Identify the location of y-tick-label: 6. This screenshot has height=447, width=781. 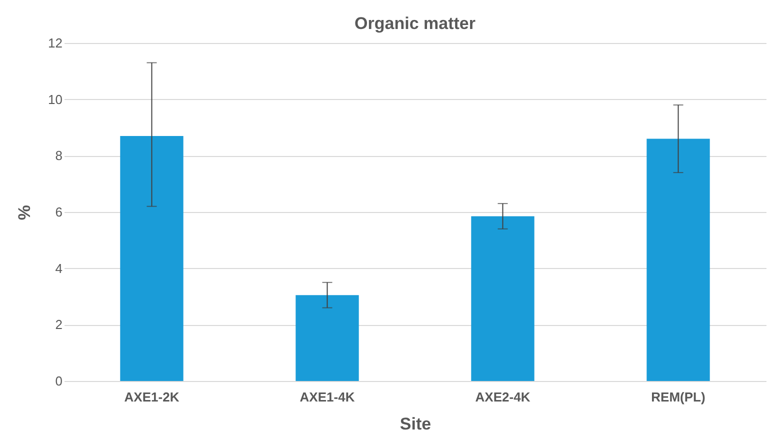
(58, 212).